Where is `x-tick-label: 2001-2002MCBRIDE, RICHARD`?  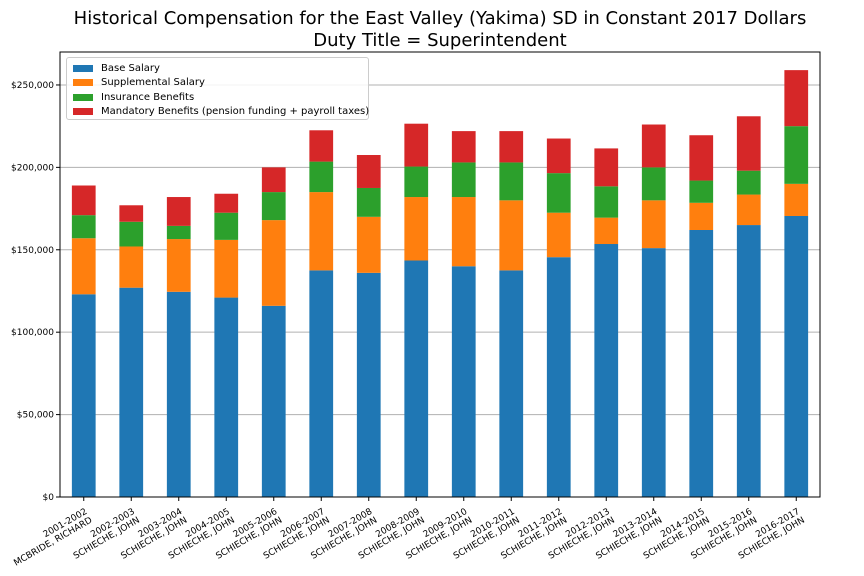 x-tick-label: 2001-2002MCBRIDE, RICHARD is located at coordinates (50, 538).